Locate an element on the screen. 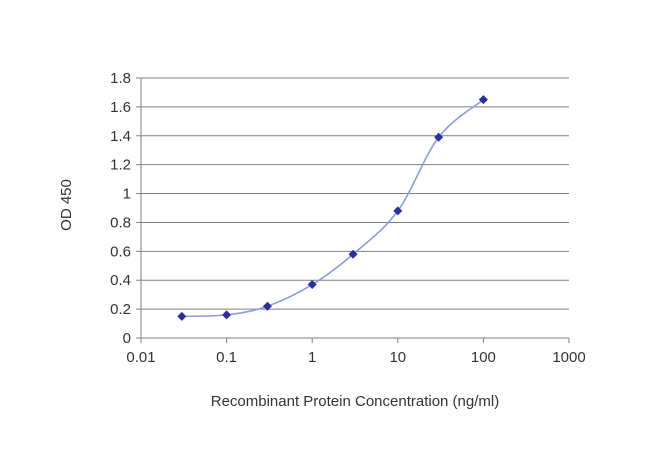 This screenshot has width=650, height=471. y-tick-label-7: 1.4 is located at coordinates (120, 136).